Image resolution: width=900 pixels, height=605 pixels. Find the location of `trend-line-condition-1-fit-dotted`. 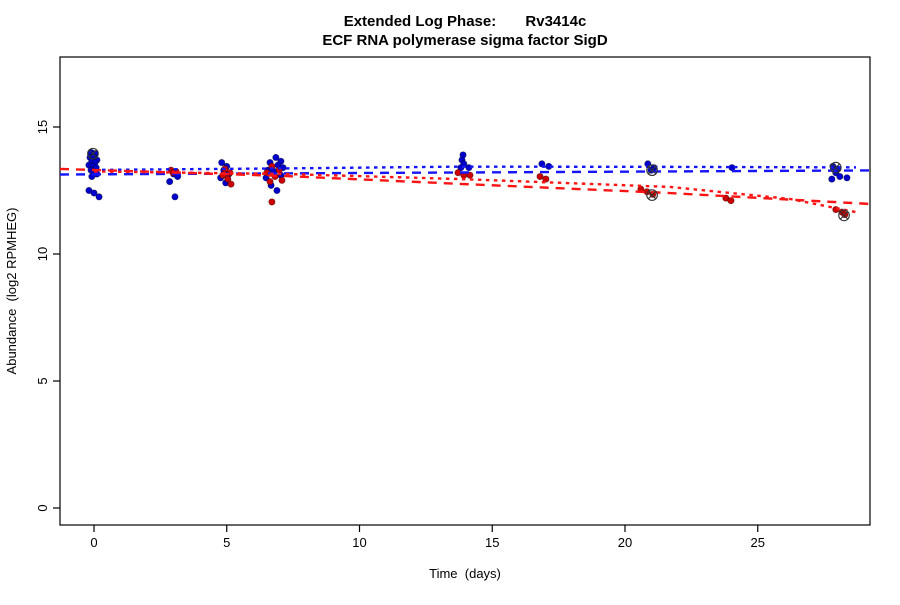

trend-line-condition-1-fit-dotted is located at coordinates (474, 168).